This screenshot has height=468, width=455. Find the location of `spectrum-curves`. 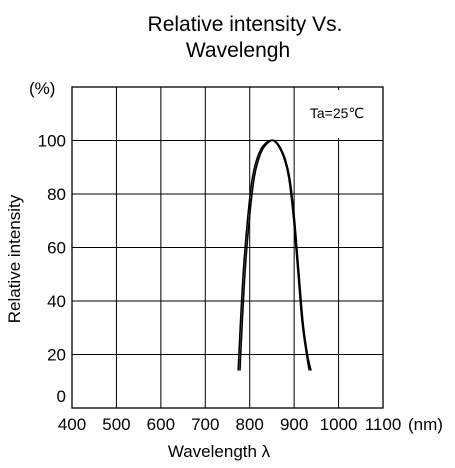

spectrum-curves is located at coordinates (274, 255).